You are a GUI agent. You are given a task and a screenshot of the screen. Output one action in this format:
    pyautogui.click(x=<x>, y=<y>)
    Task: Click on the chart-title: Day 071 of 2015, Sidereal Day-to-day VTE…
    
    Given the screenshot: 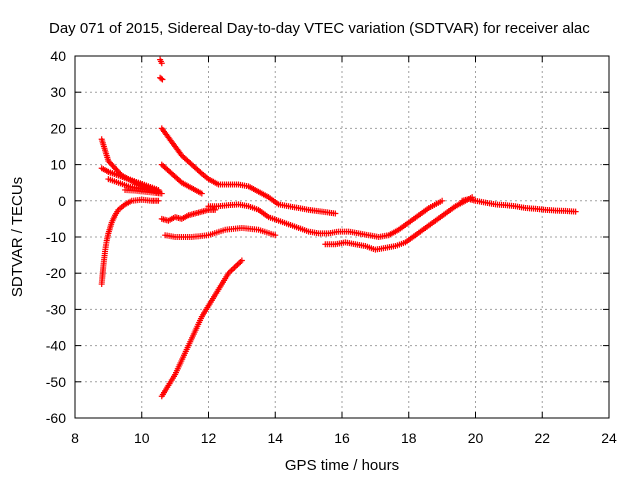 What is the action you would take?
    pyautogui.click(x=319, y=28)
    